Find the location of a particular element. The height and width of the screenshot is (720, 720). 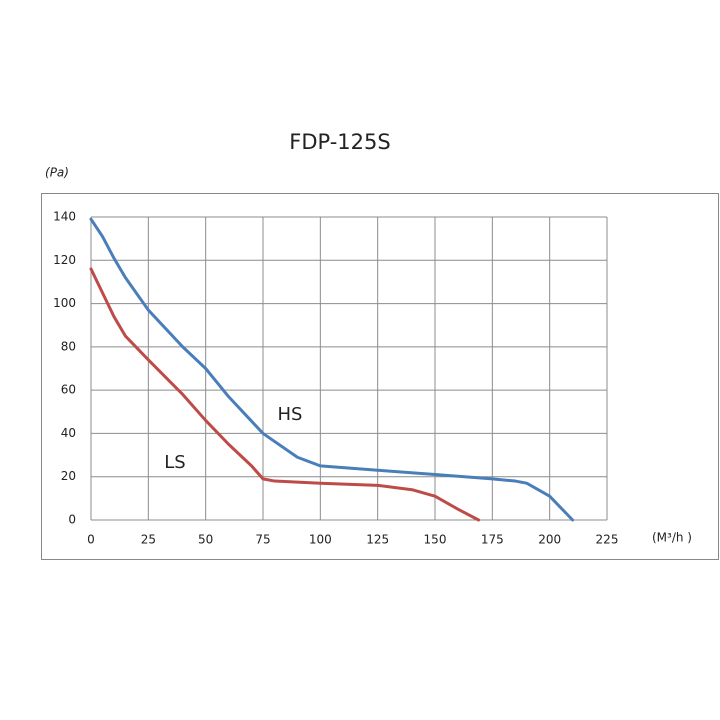

y-tick-label: 40 is located at coordinates (68, 433).